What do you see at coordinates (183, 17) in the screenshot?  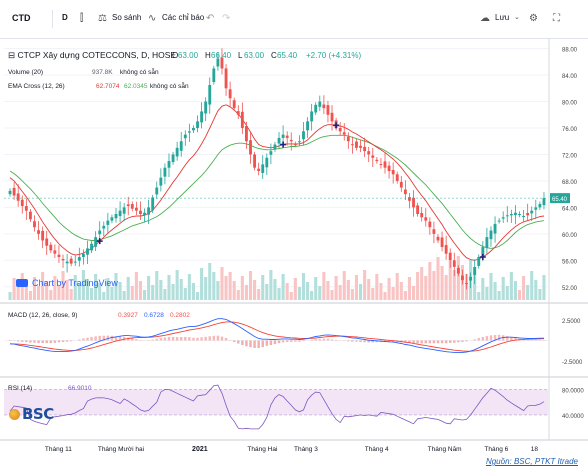 I see `indicators-button: Các chỉ báo` at bounding box center [183, 17].